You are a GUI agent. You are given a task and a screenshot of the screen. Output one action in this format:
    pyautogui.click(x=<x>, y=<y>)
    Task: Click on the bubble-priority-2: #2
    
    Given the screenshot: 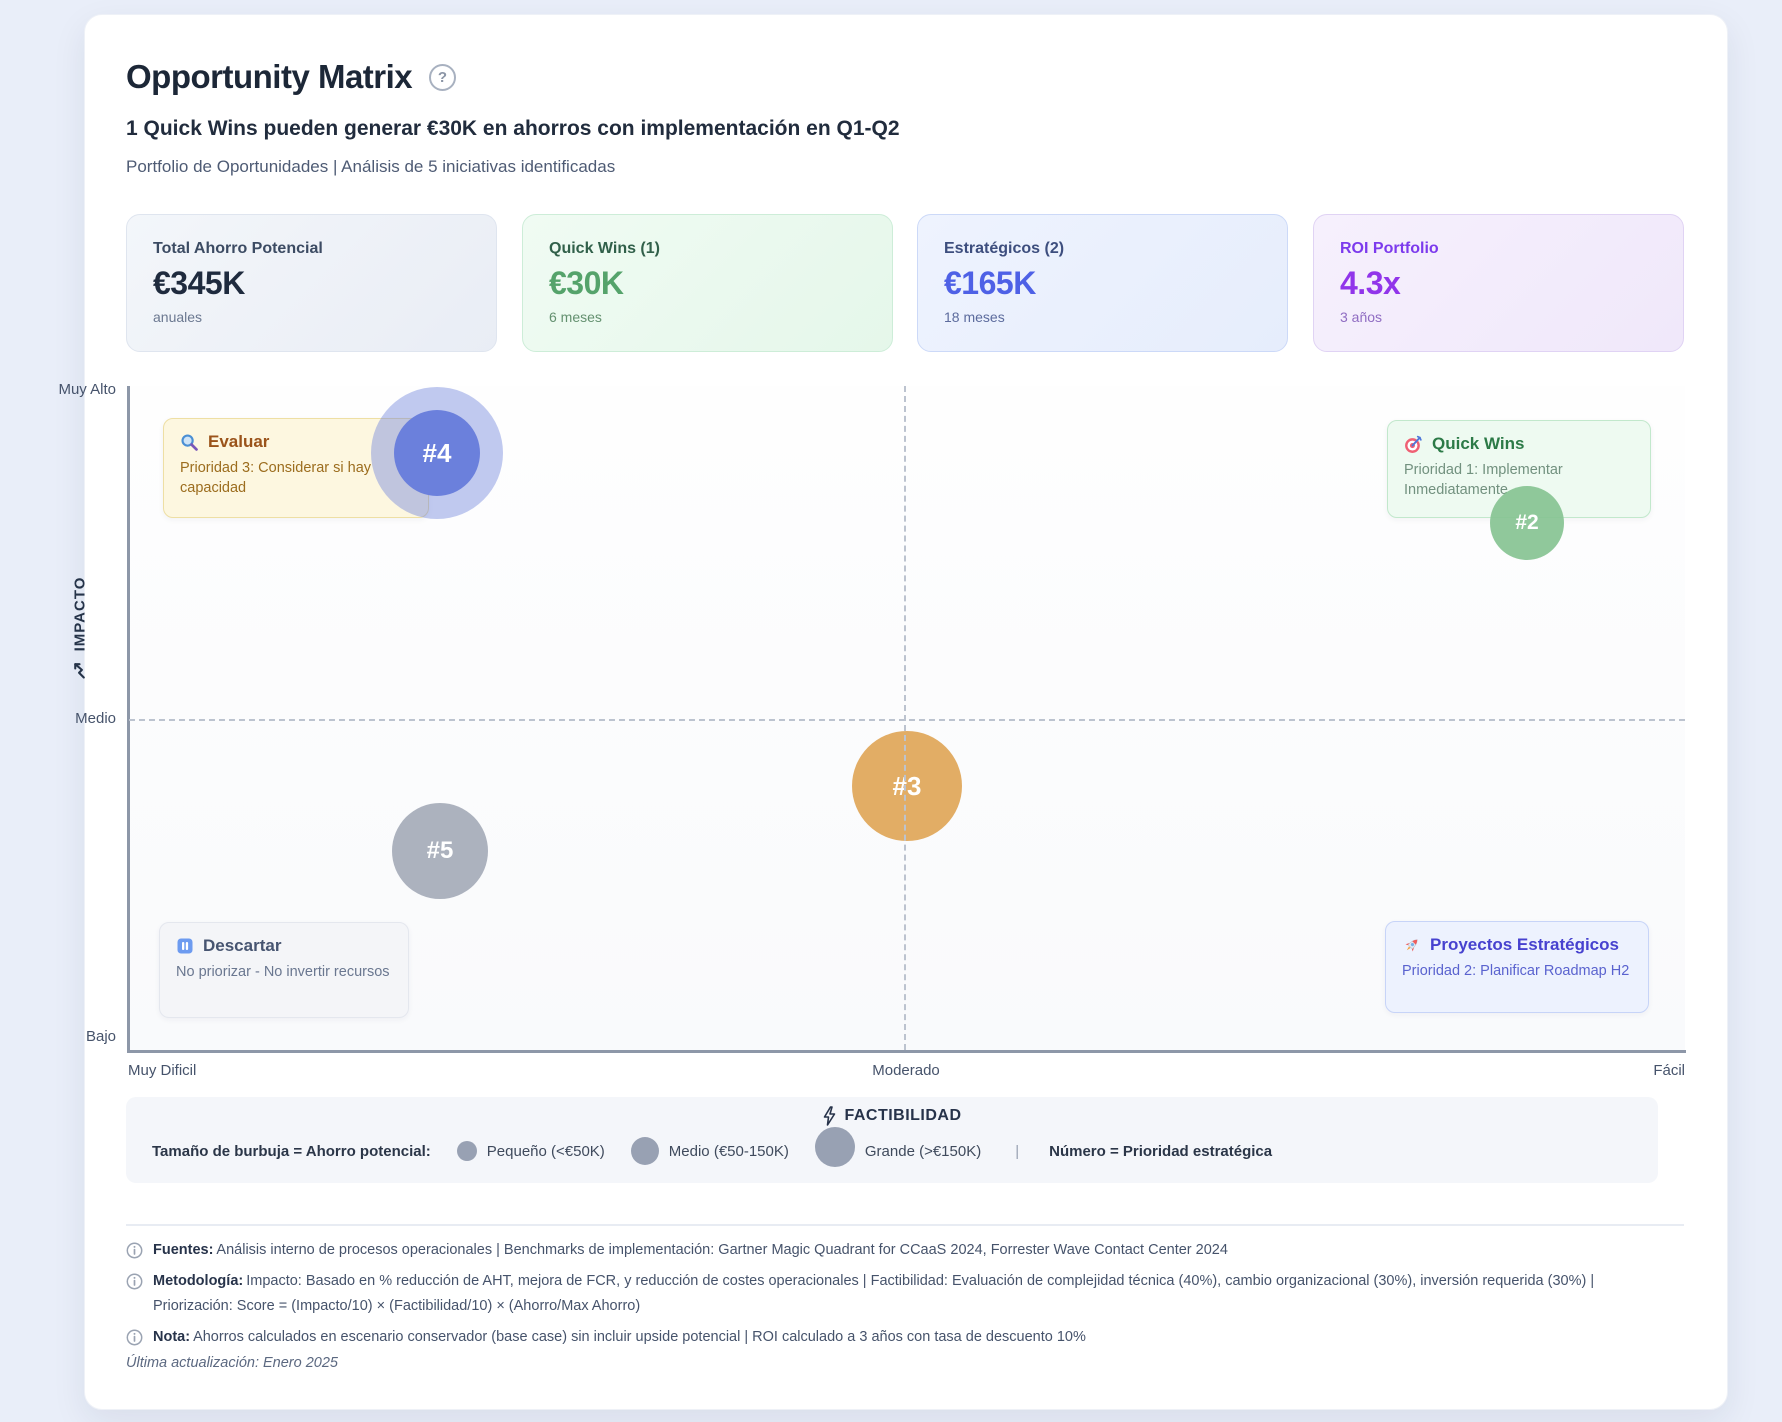 What is the action you would take?
    pyautogui.click(x=1527, y=523)
    